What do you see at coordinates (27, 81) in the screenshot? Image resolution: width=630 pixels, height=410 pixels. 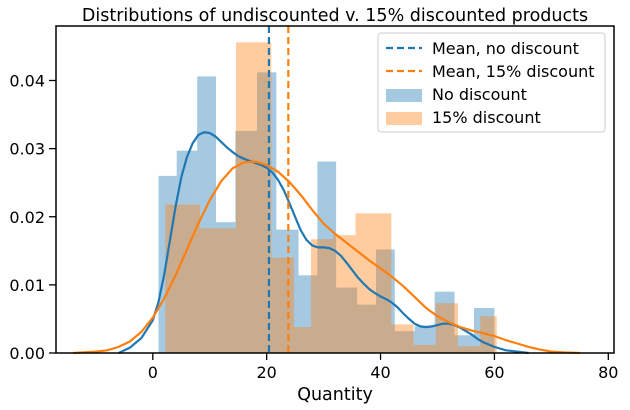 I see `y-tick-label: 0.04` at bounding box center [27, 81].